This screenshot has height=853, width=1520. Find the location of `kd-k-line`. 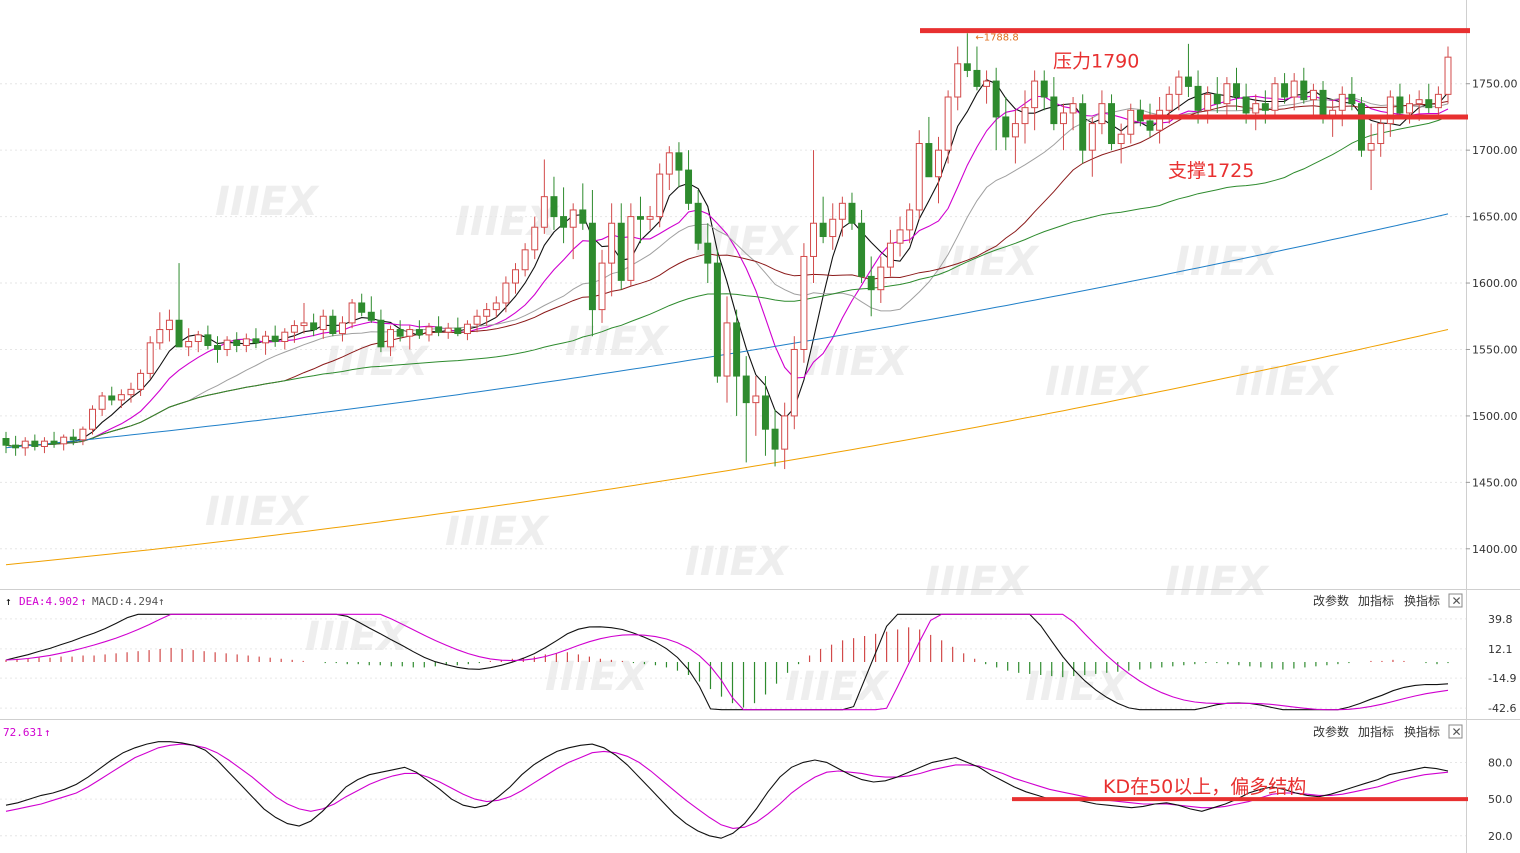

kd-k-line is located at coordinates (727, 790).